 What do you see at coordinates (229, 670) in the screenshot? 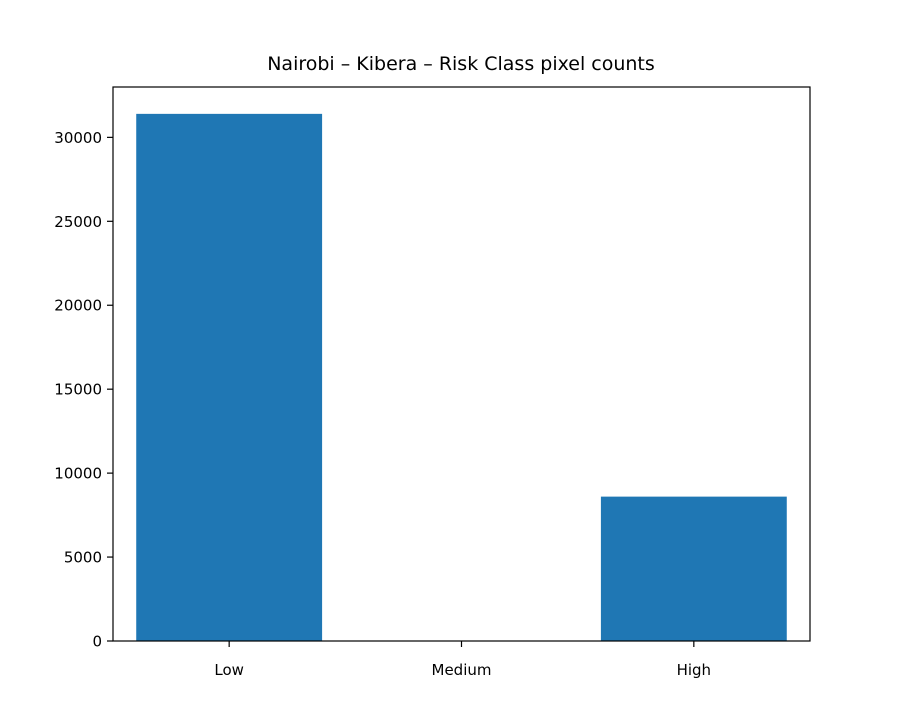
I see `x-tick-label-low: Low` at bounding box center [229, 670].